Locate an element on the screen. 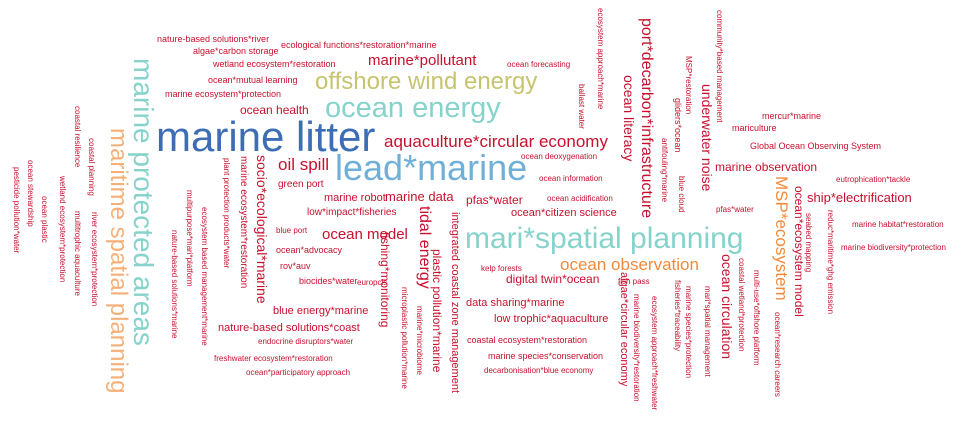  word-ecological-functions-restoration-marine: ecological functions*restoration*marine is located at coordinates (359, 45).